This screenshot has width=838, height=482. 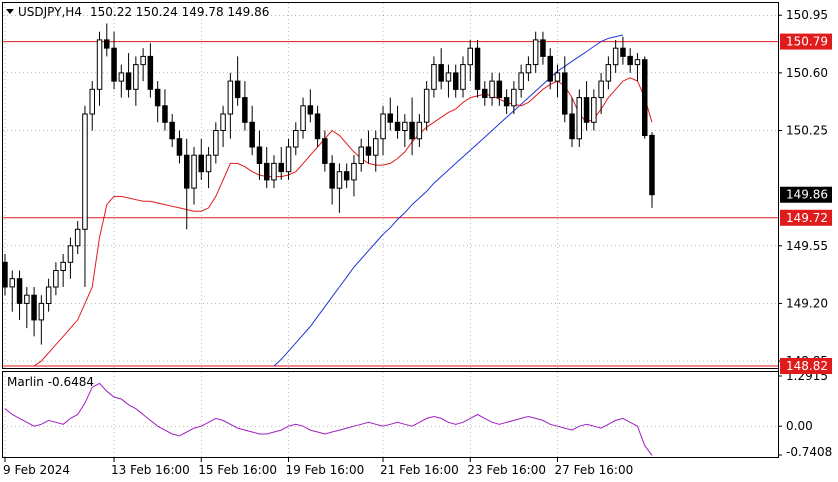 What do you see at coordinates (807, 15) in the screenshot?
I see `price-tick-label: 150.95` at bounding box center [807, 15].